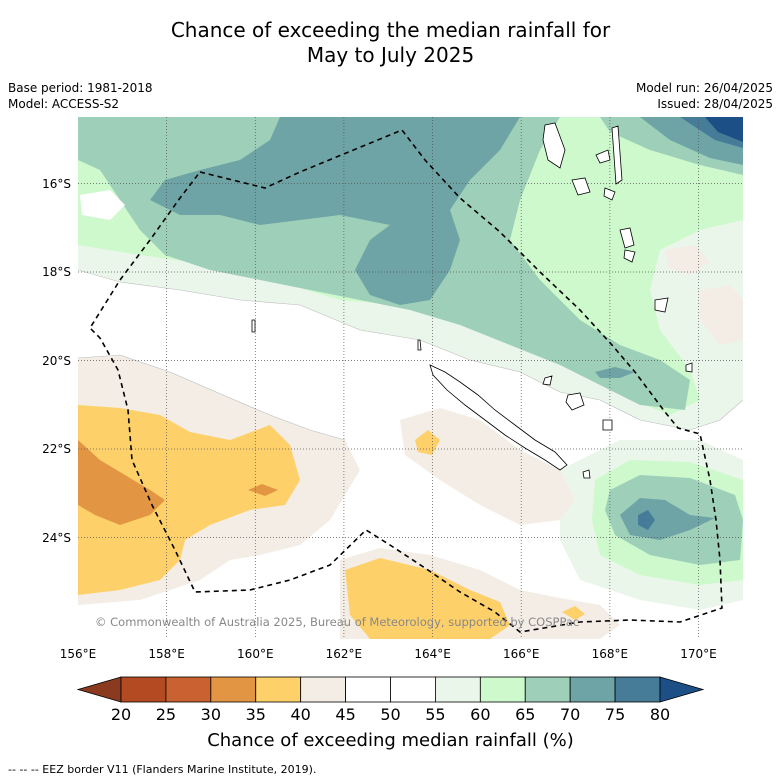 This screenshot has width=781, height=781. What do you see at coordinates (615, 372) in the screenshot?
I see `contour-70-75-mid` at bounding box center [615, 372].